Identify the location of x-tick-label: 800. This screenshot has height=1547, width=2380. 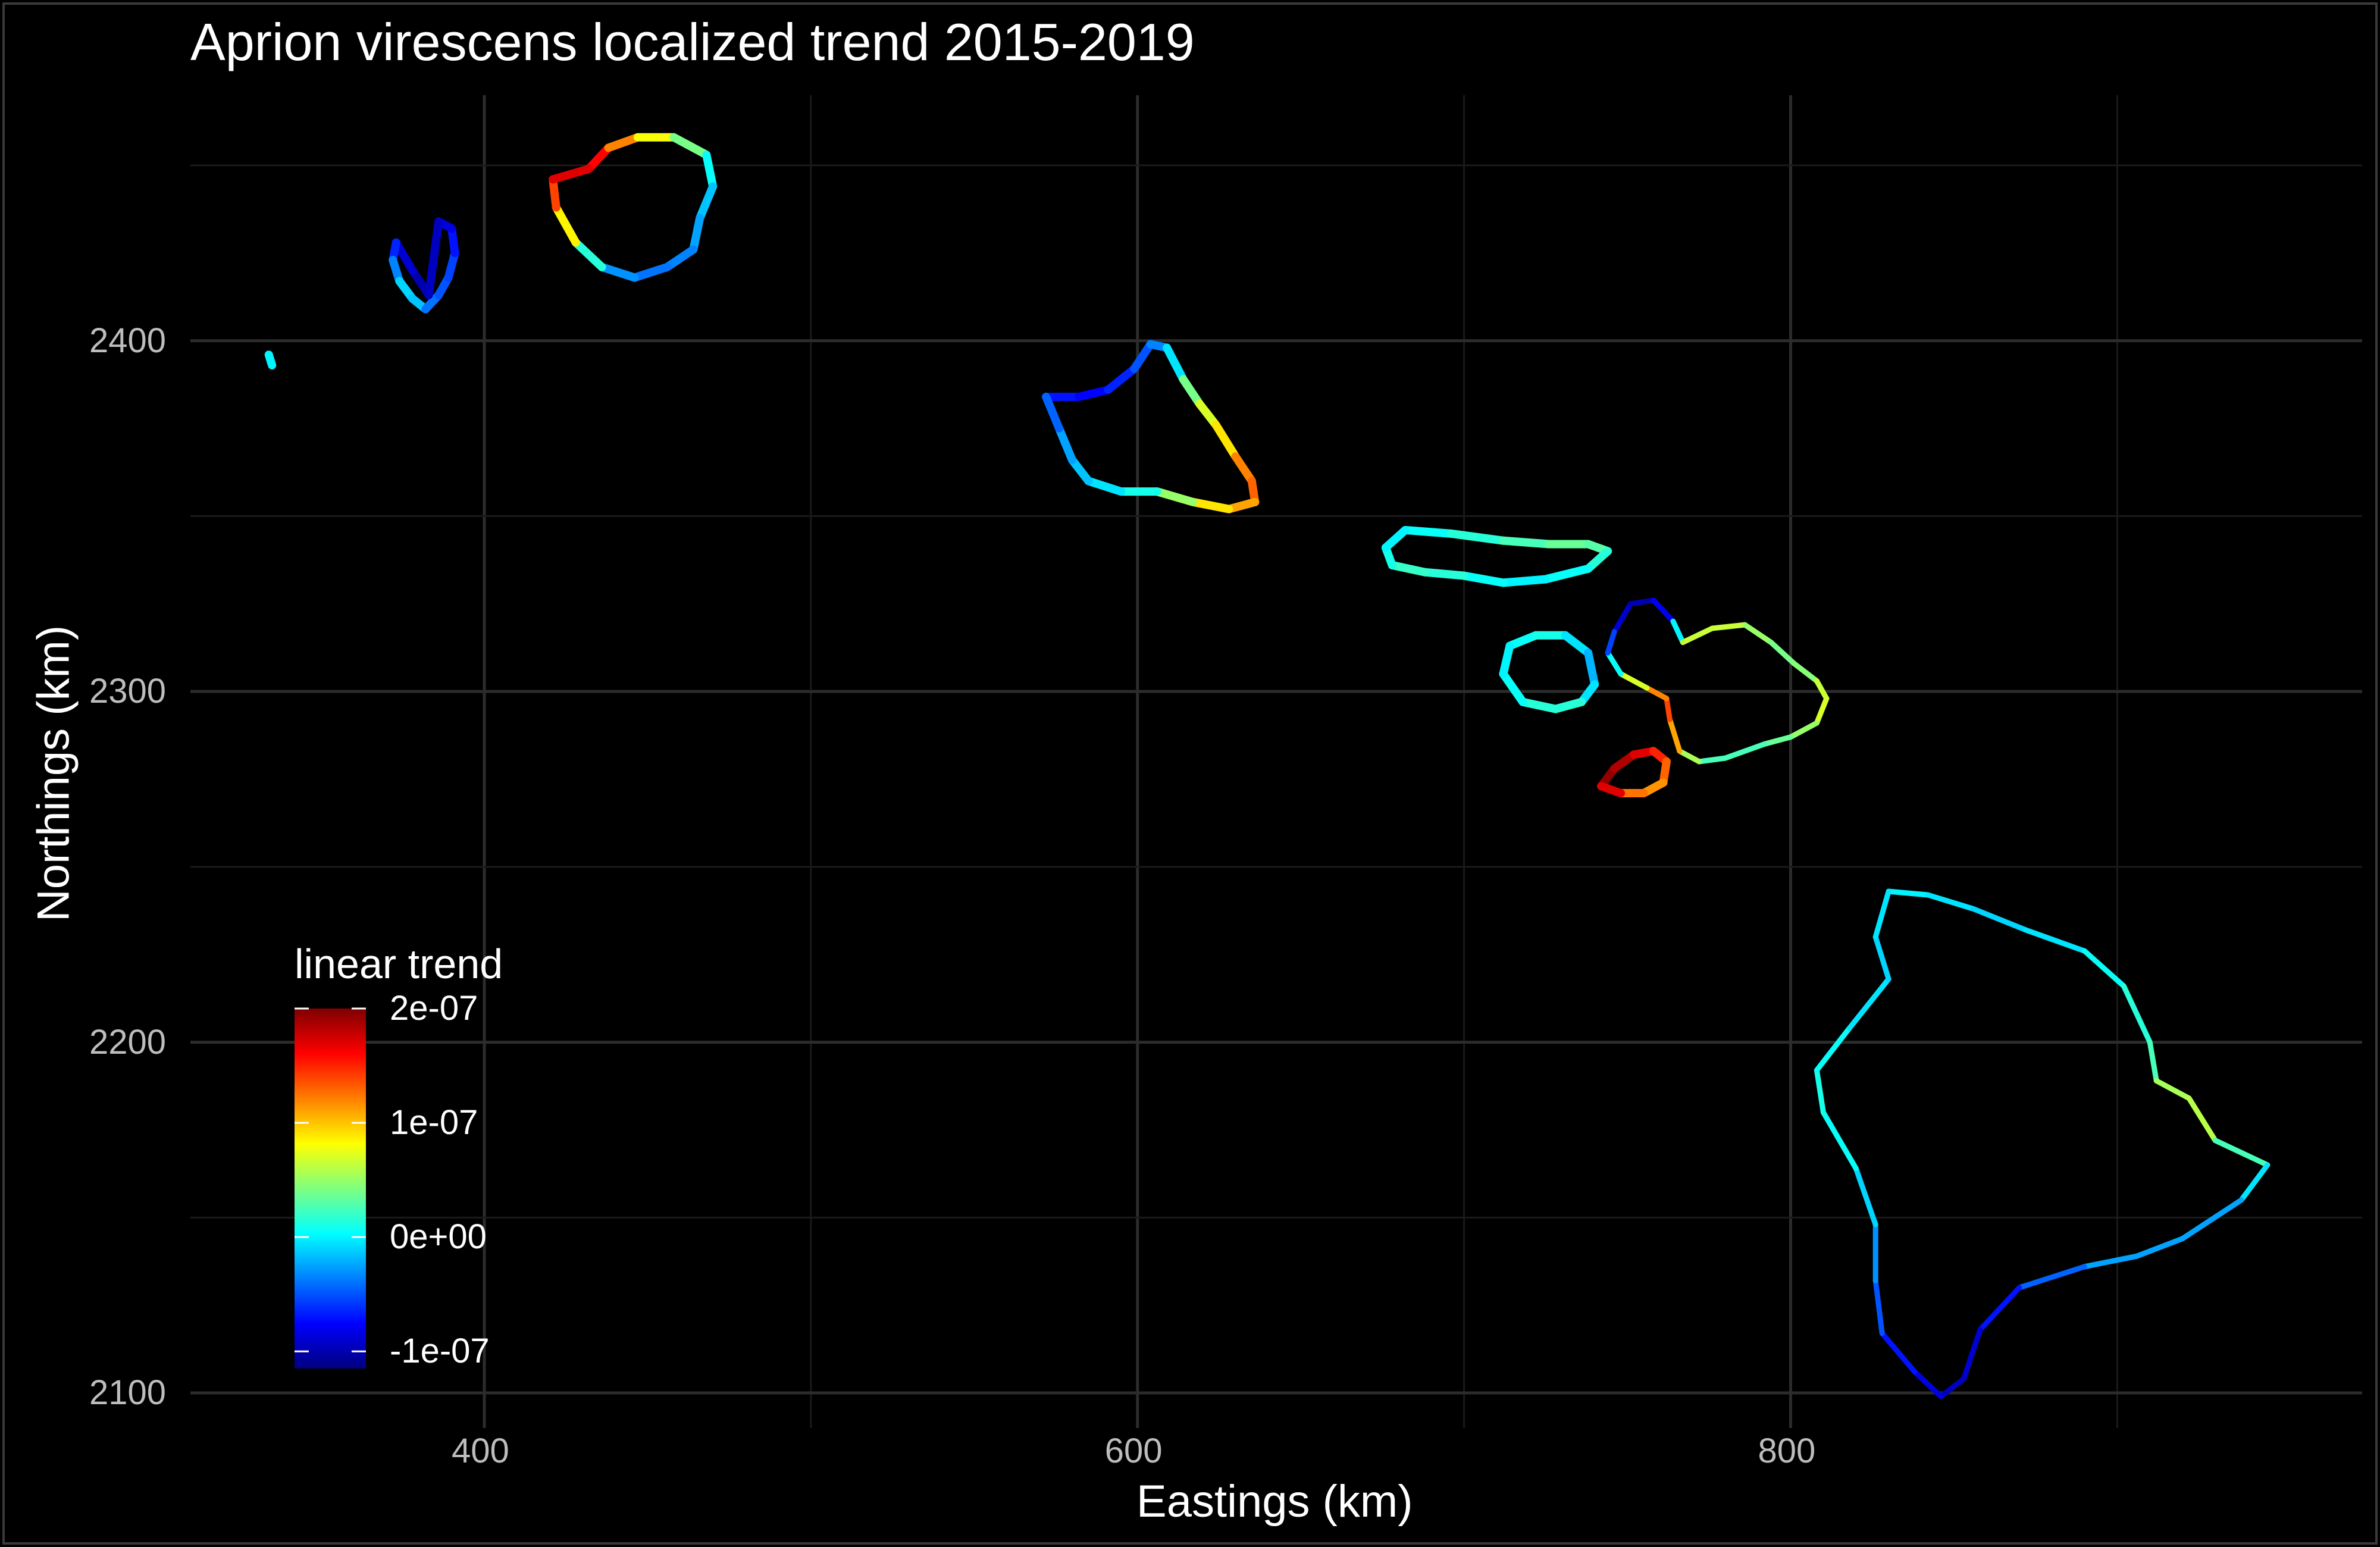
(1787, 1451).